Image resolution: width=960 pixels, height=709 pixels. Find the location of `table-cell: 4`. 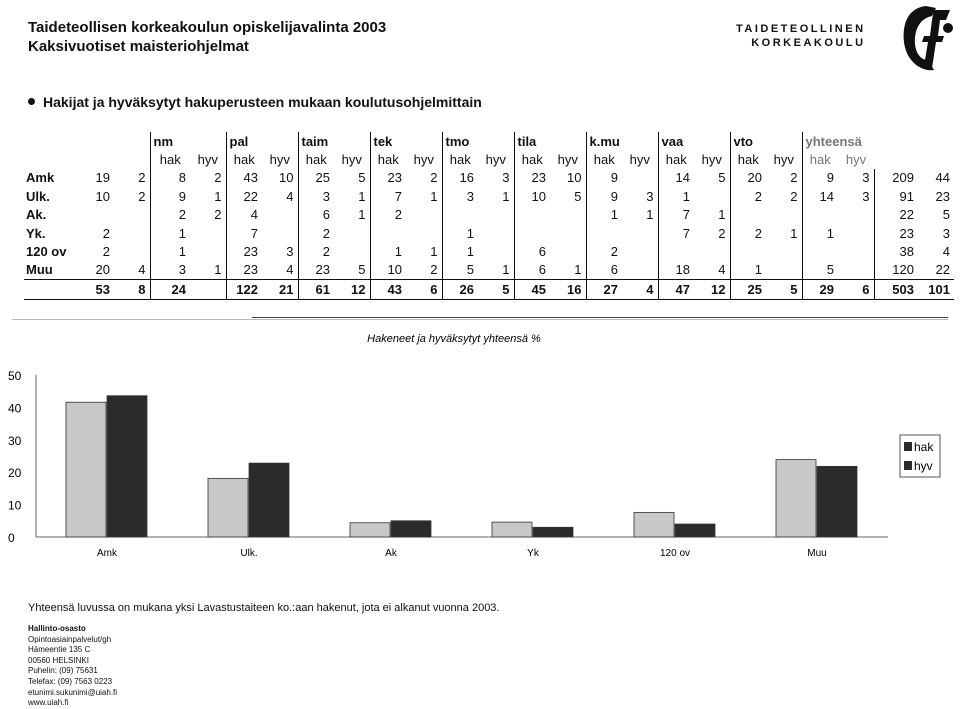

table-cell: 4 is located at coordinates (640, 289).